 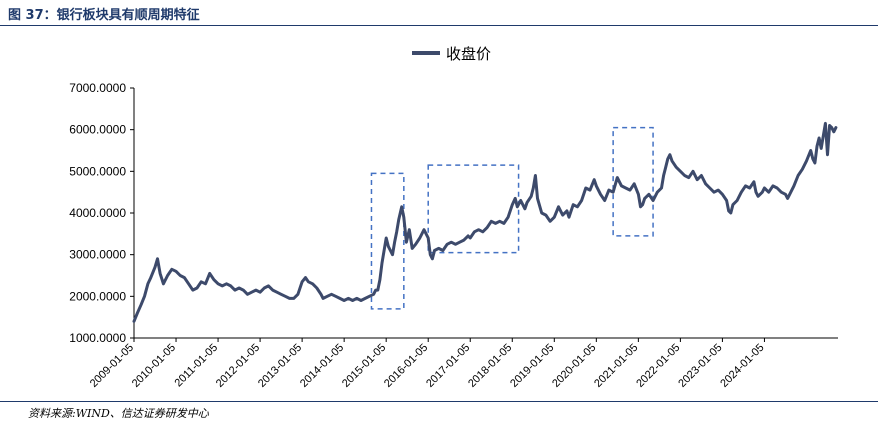 I want to click on y-tick-label: 5000.0000, so click(x=97, y=171).